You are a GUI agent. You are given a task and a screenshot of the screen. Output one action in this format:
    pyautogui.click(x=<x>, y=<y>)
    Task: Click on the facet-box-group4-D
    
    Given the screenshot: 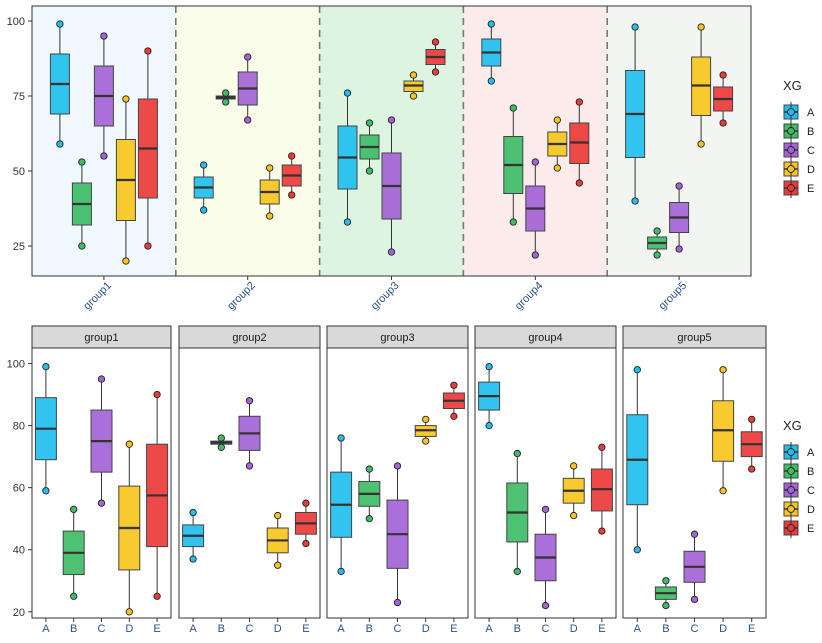 What is the action you would take?
    pyautogui.click(x=573, y=491)
    